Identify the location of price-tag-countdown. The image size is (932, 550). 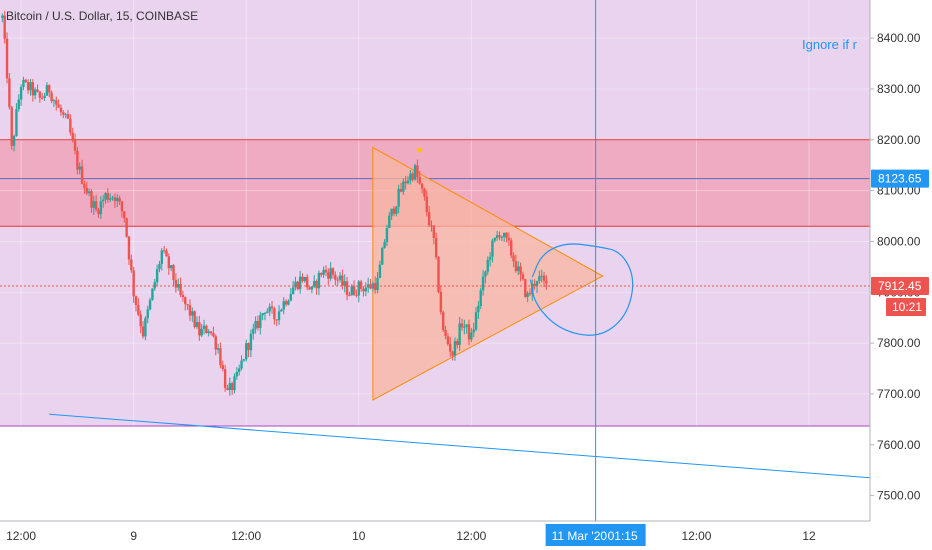
(906, 306).